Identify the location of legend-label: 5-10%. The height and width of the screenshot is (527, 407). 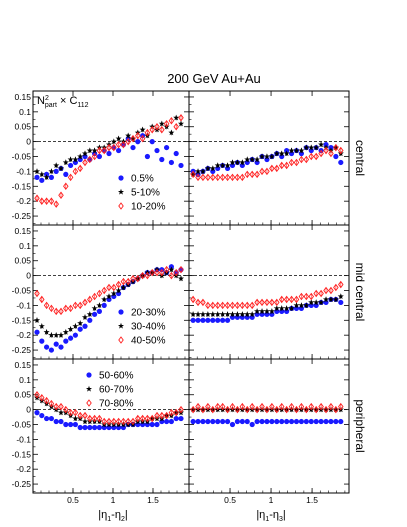
(145, 193).